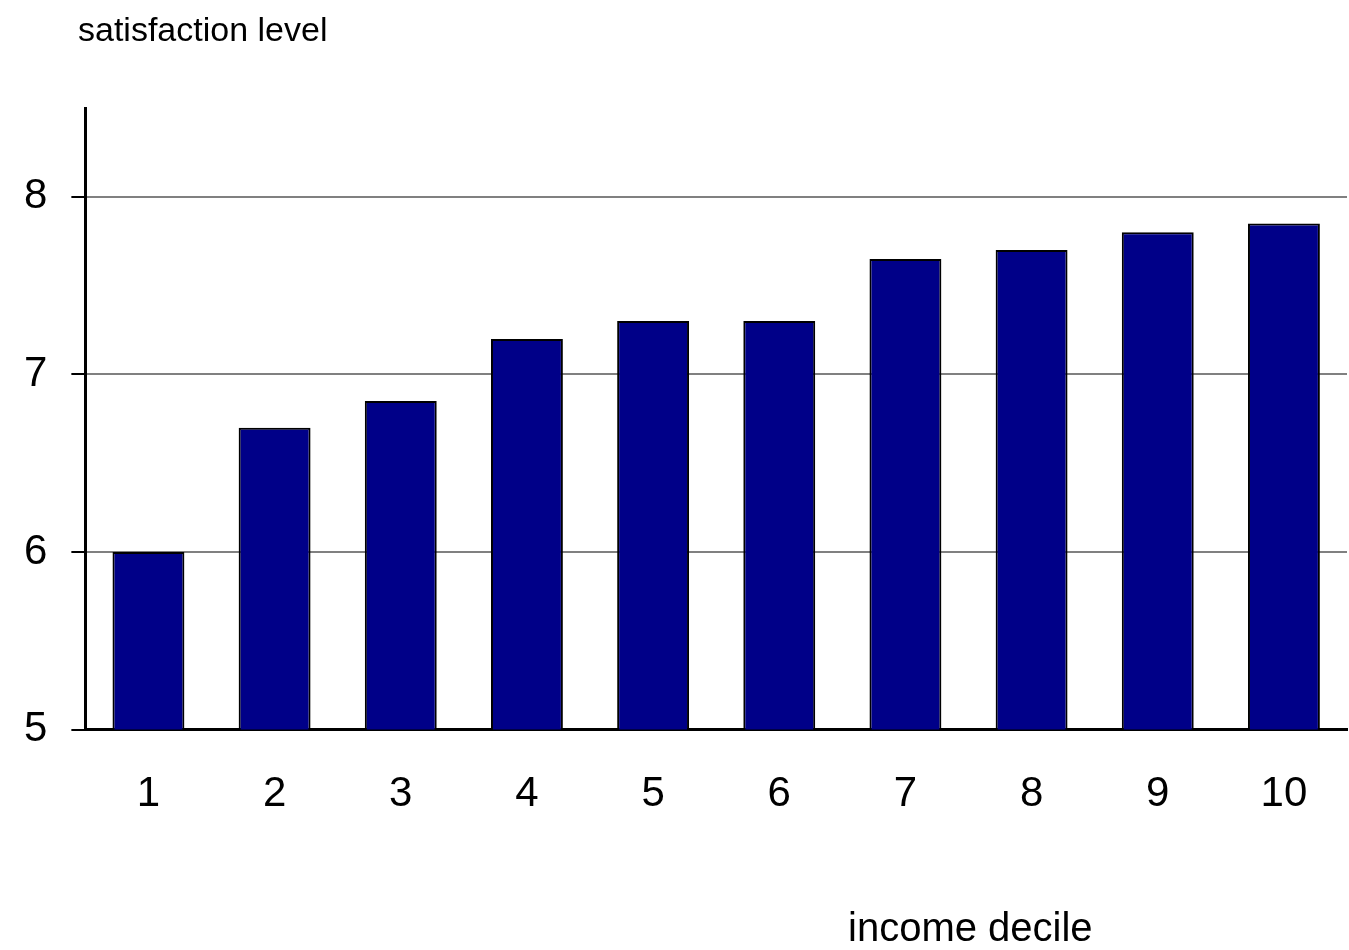  Describe the element at coordinates (148, 792) in the screenshot. I see `x-tick-label: 1` at that location.